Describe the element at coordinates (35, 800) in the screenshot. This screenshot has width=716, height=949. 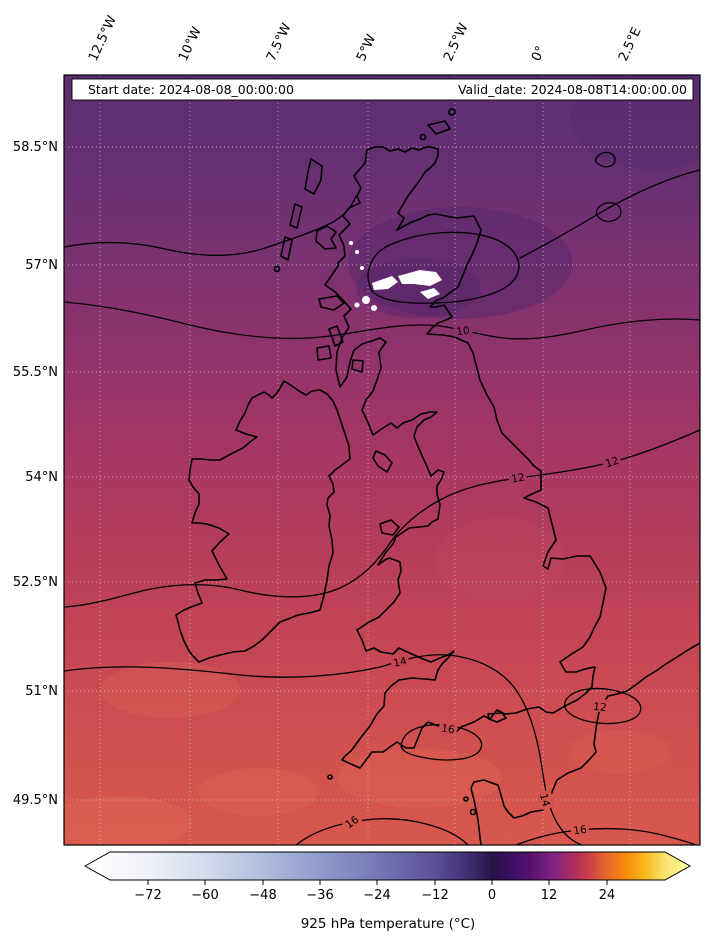
I see `lat-tick-label: 49.5°N` at that location.